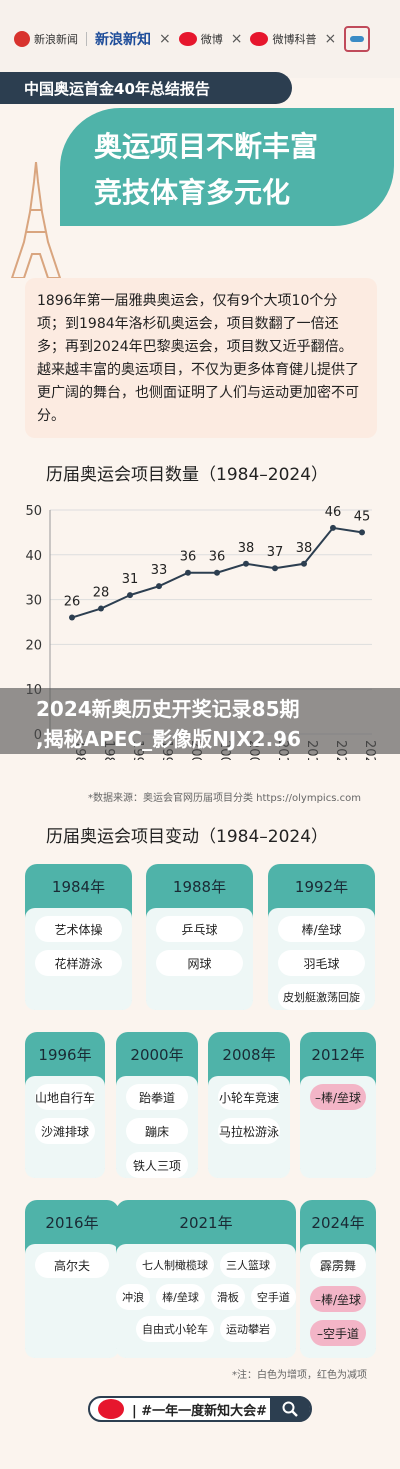  I want to click on sport-pill: 小轮车竞速, so click(249, 1097).